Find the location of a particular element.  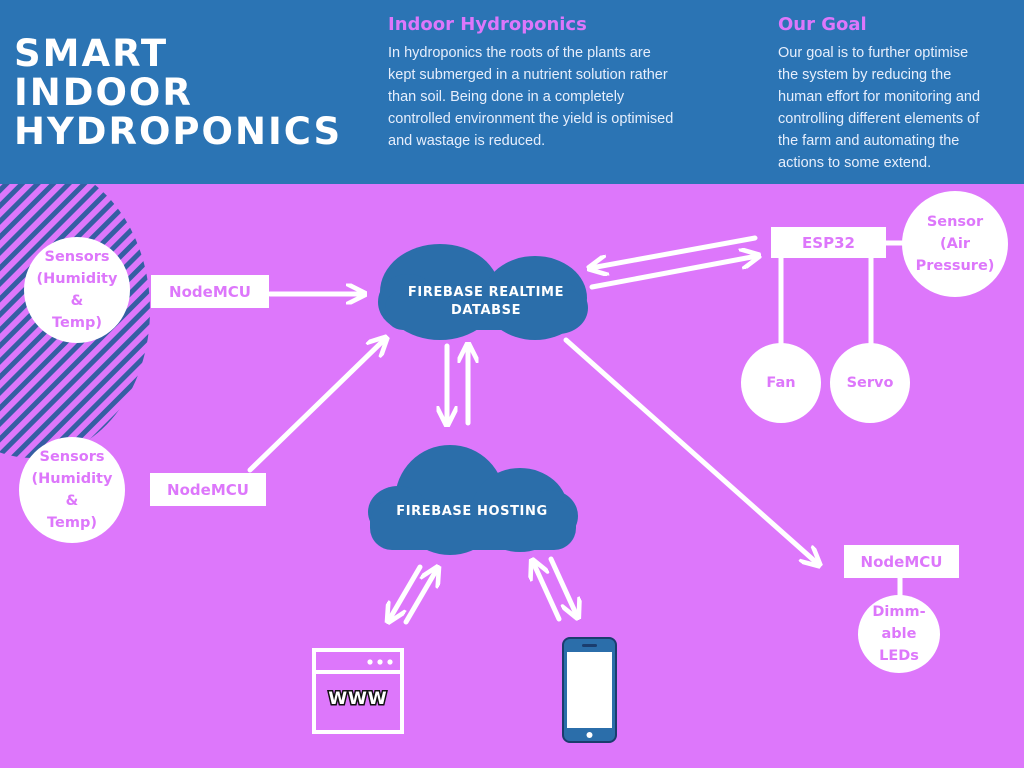

sensor-humidity-temp-top: Sensors (Humidity & Temp) is located at coordinates (77, 290).